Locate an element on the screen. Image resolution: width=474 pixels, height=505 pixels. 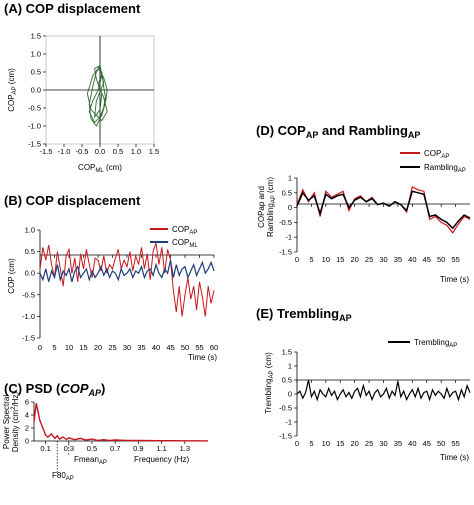
panel-d-xlabel: Time (s) is located at coordinates (454, 279).